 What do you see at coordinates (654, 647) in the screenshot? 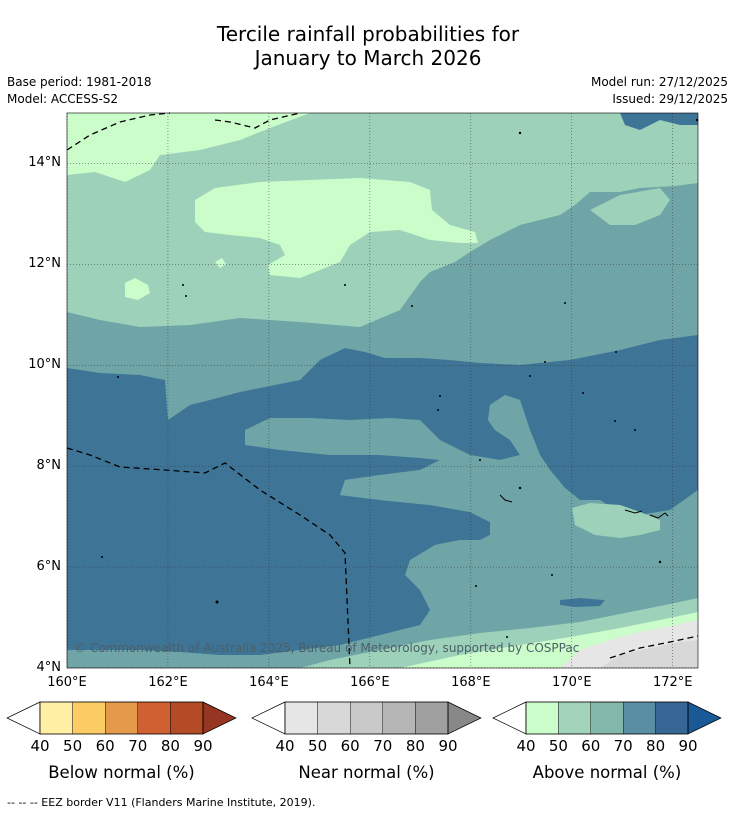
I see `eez-border-southeast` at bounding box center [654, 647].